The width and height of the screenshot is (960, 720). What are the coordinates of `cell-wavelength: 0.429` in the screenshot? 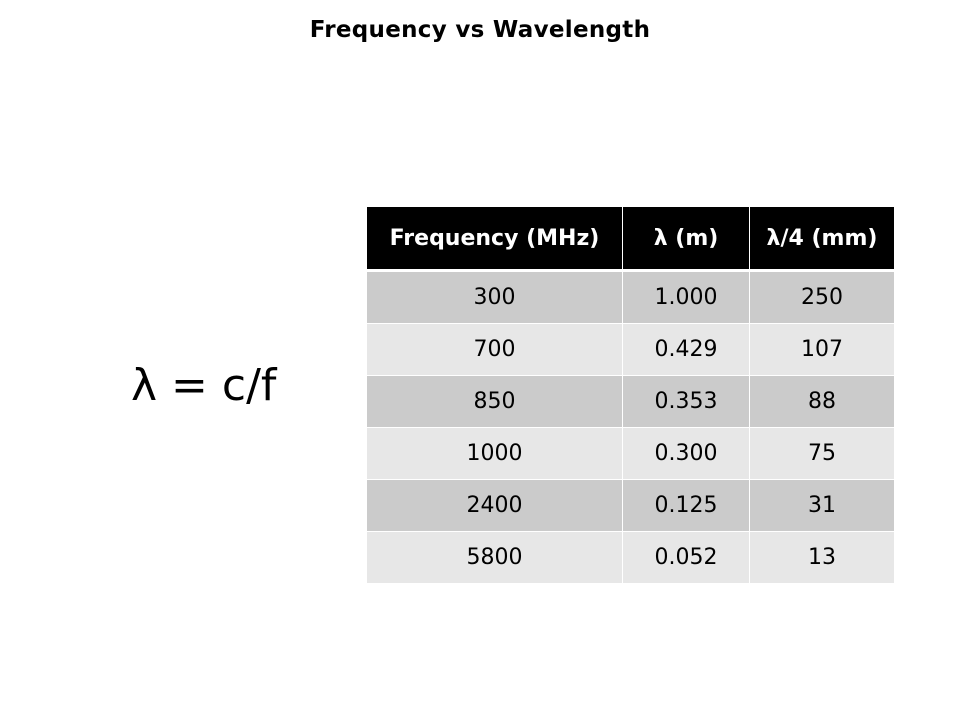 It's located at (686, 349).